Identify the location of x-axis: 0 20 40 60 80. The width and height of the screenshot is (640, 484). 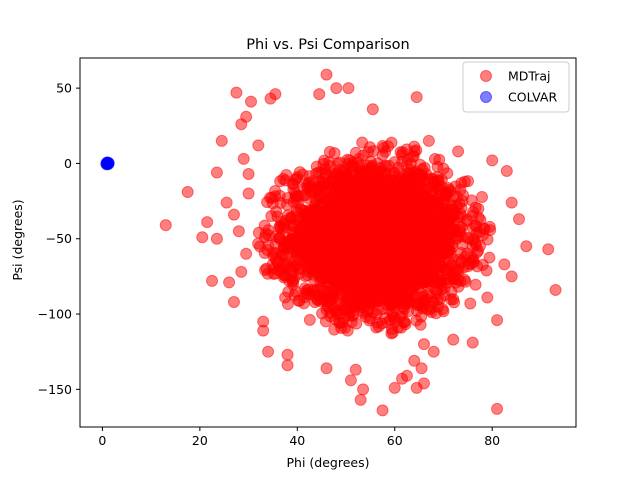
(299, 437).